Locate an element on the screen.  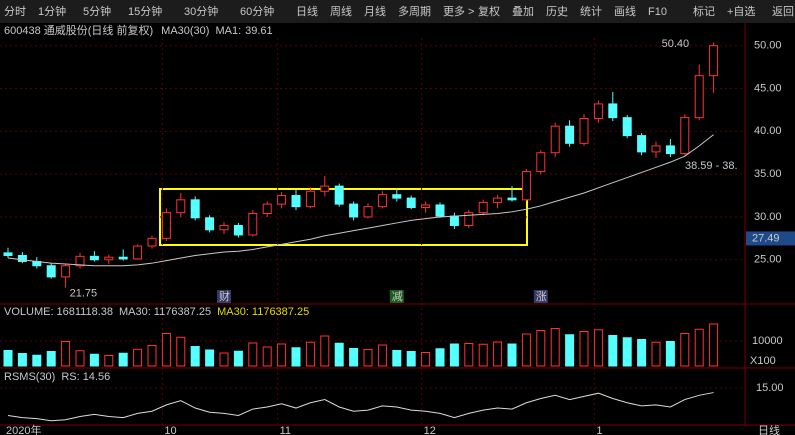
y-tick-label: 25.00 is located at coordinates (768, 260).